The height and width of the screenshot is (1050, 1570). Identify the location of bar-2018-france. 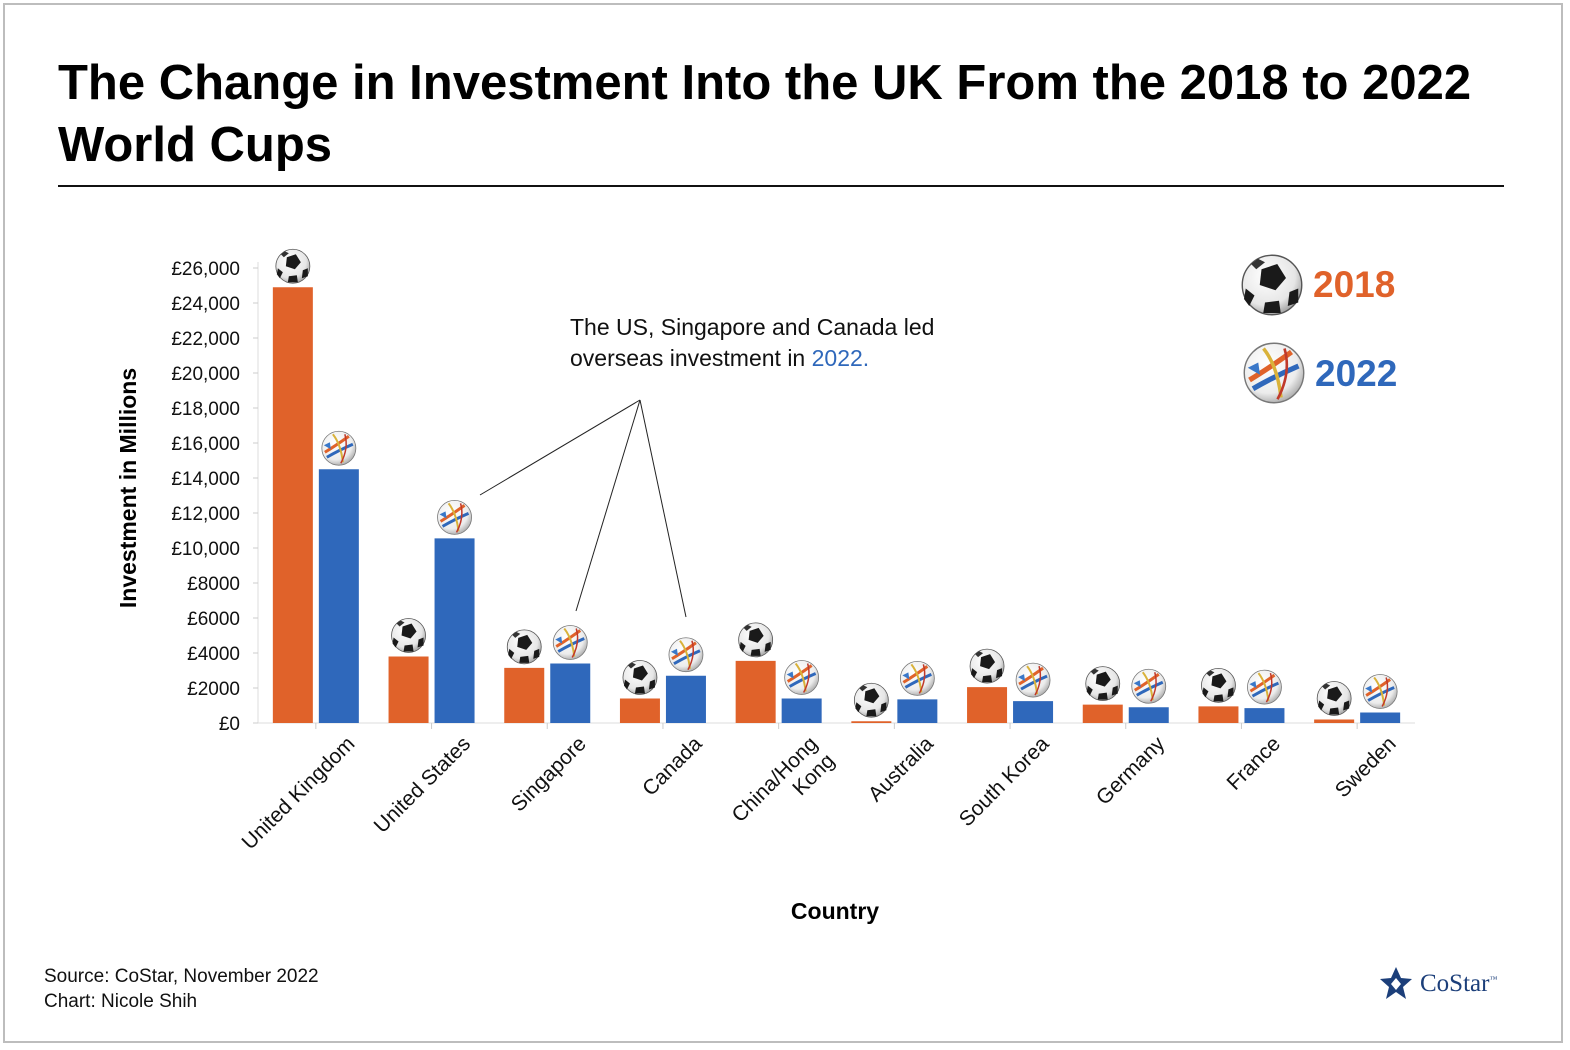
(1218, 714).